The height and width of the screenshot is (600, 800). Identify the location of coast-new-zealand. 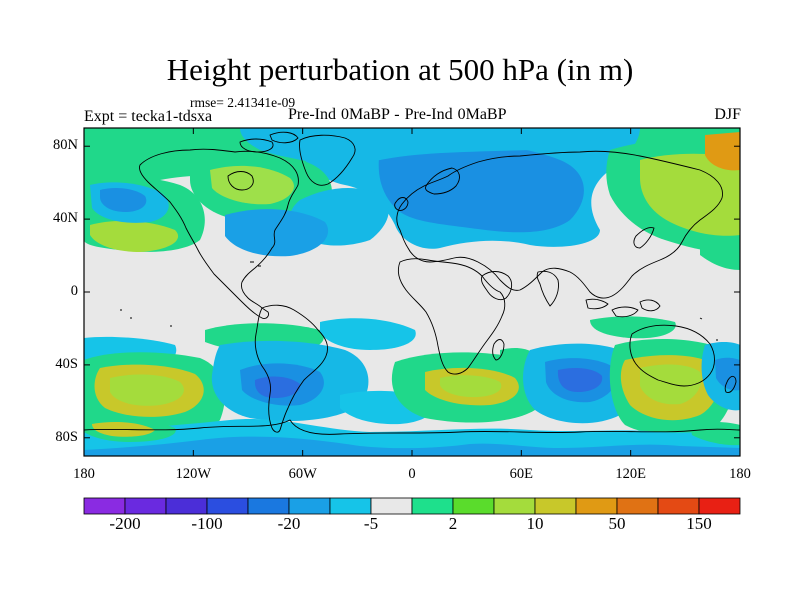
(730, 384).